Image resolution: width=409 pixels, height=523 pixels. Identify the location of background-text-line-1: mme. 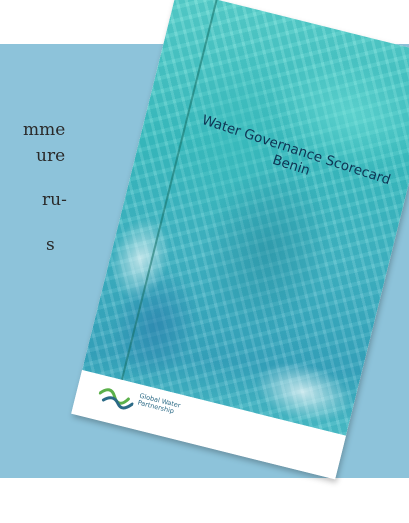
(44, 130).